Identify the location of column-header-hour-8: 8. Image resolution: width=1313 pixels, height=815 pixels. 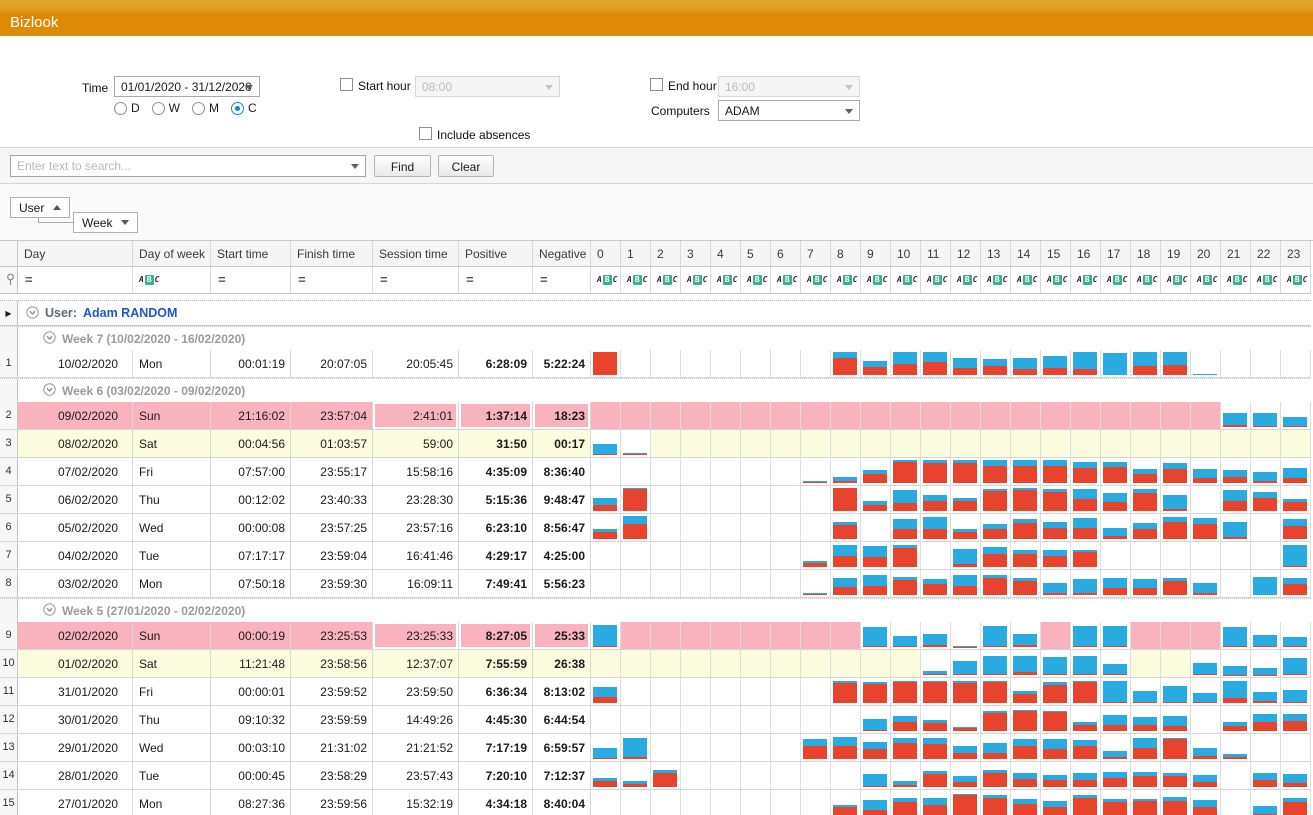
(846, 253).